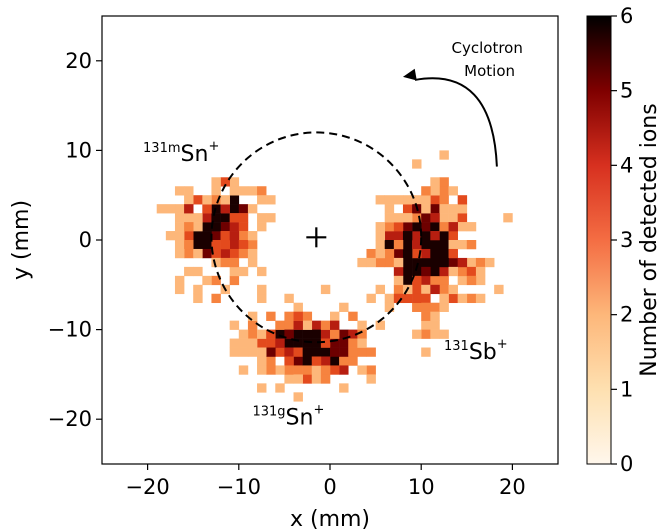  What do you see at coordinates (329, 487) in the screenshot?
I see `x-tick-label: 0` at bounding box center [329, 487].